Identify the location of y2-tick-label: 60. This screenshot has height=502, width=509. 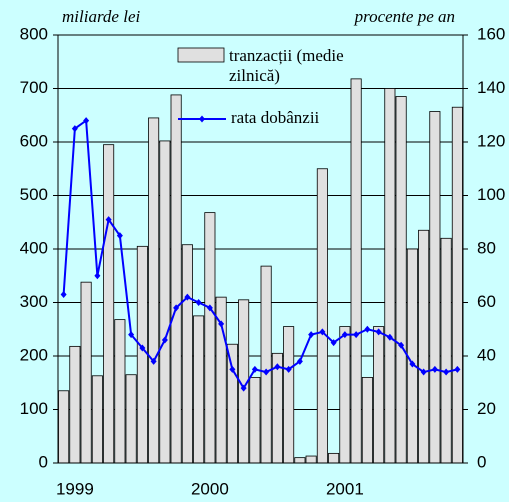
(486, 301).